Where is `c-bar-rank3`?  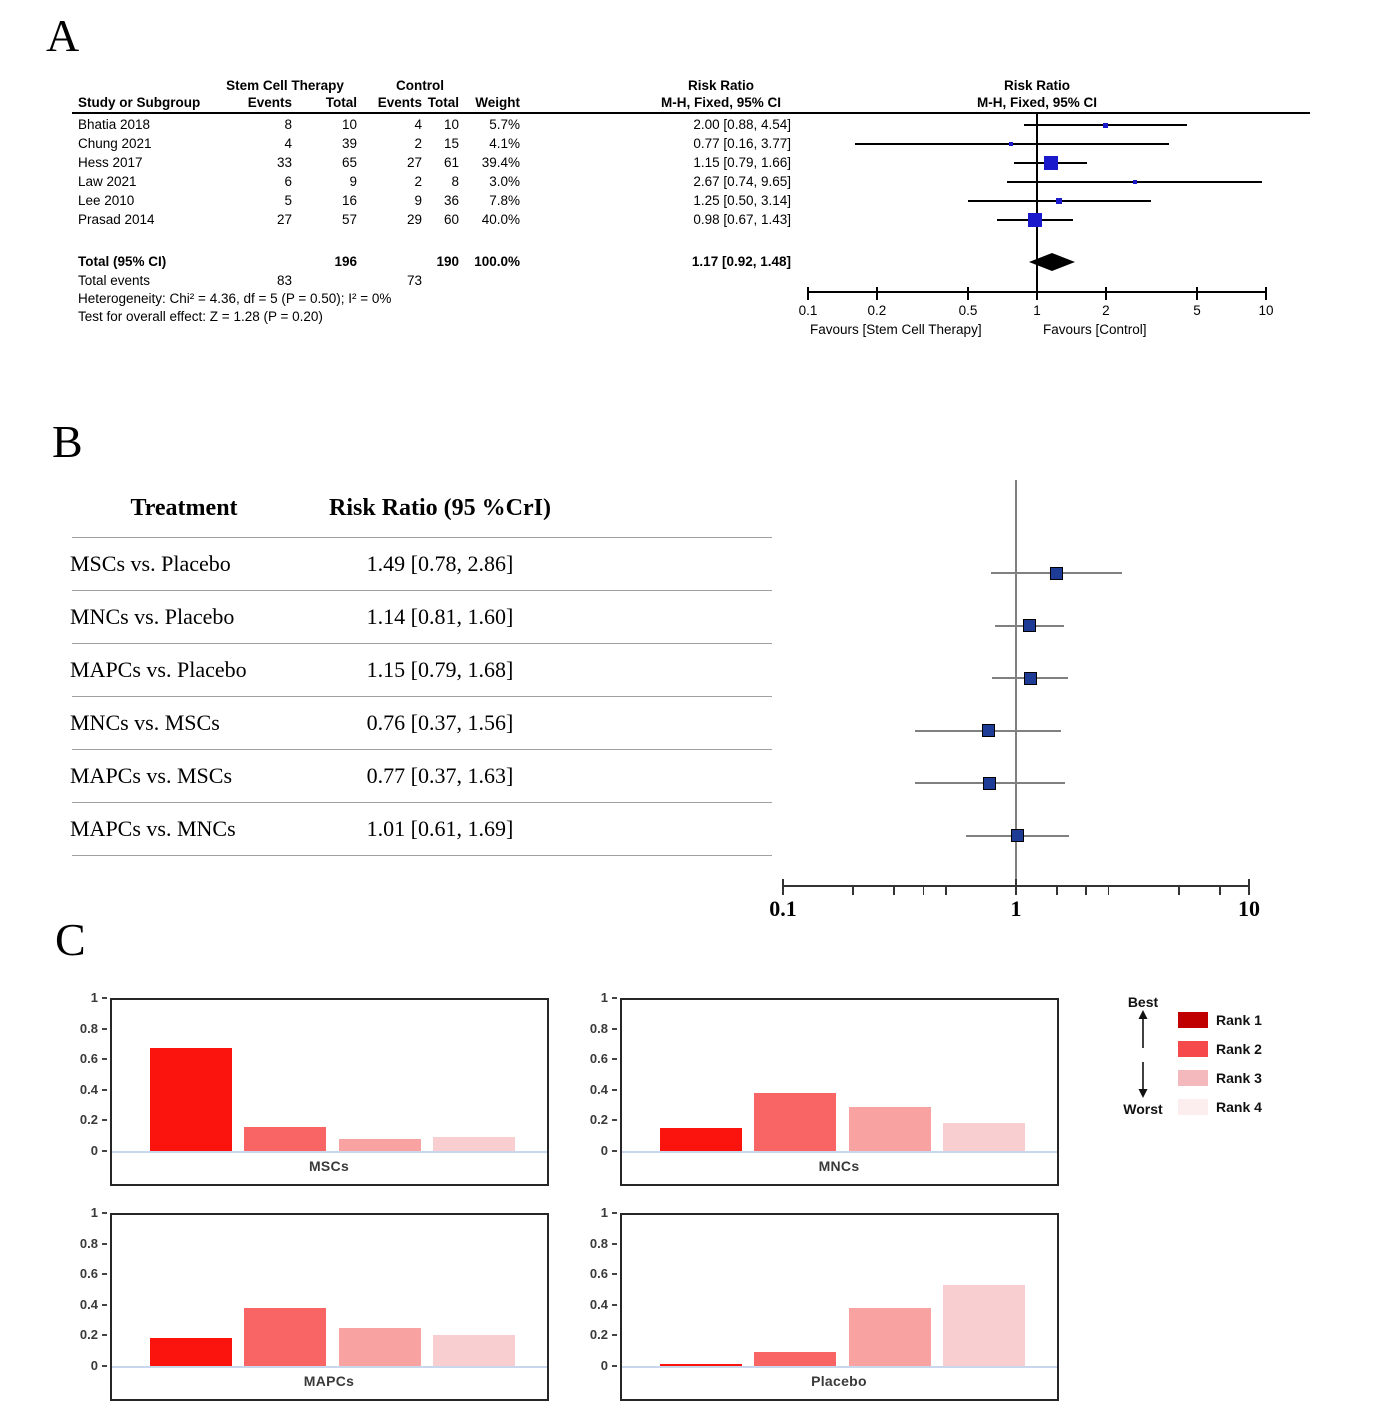
c-bar-rank3 is located at coordinates (890, 1128).